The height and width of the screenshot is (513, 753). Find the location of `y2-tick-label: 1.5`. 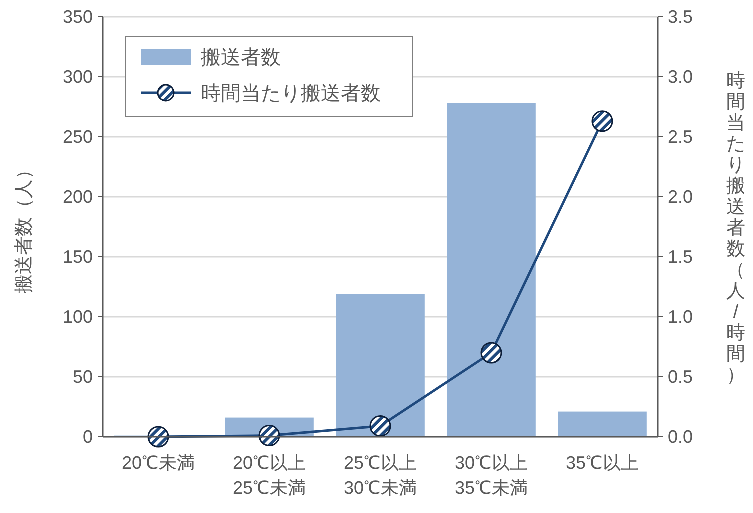

y2-tick-label: 1.5 is located at coordinates (681, 257).